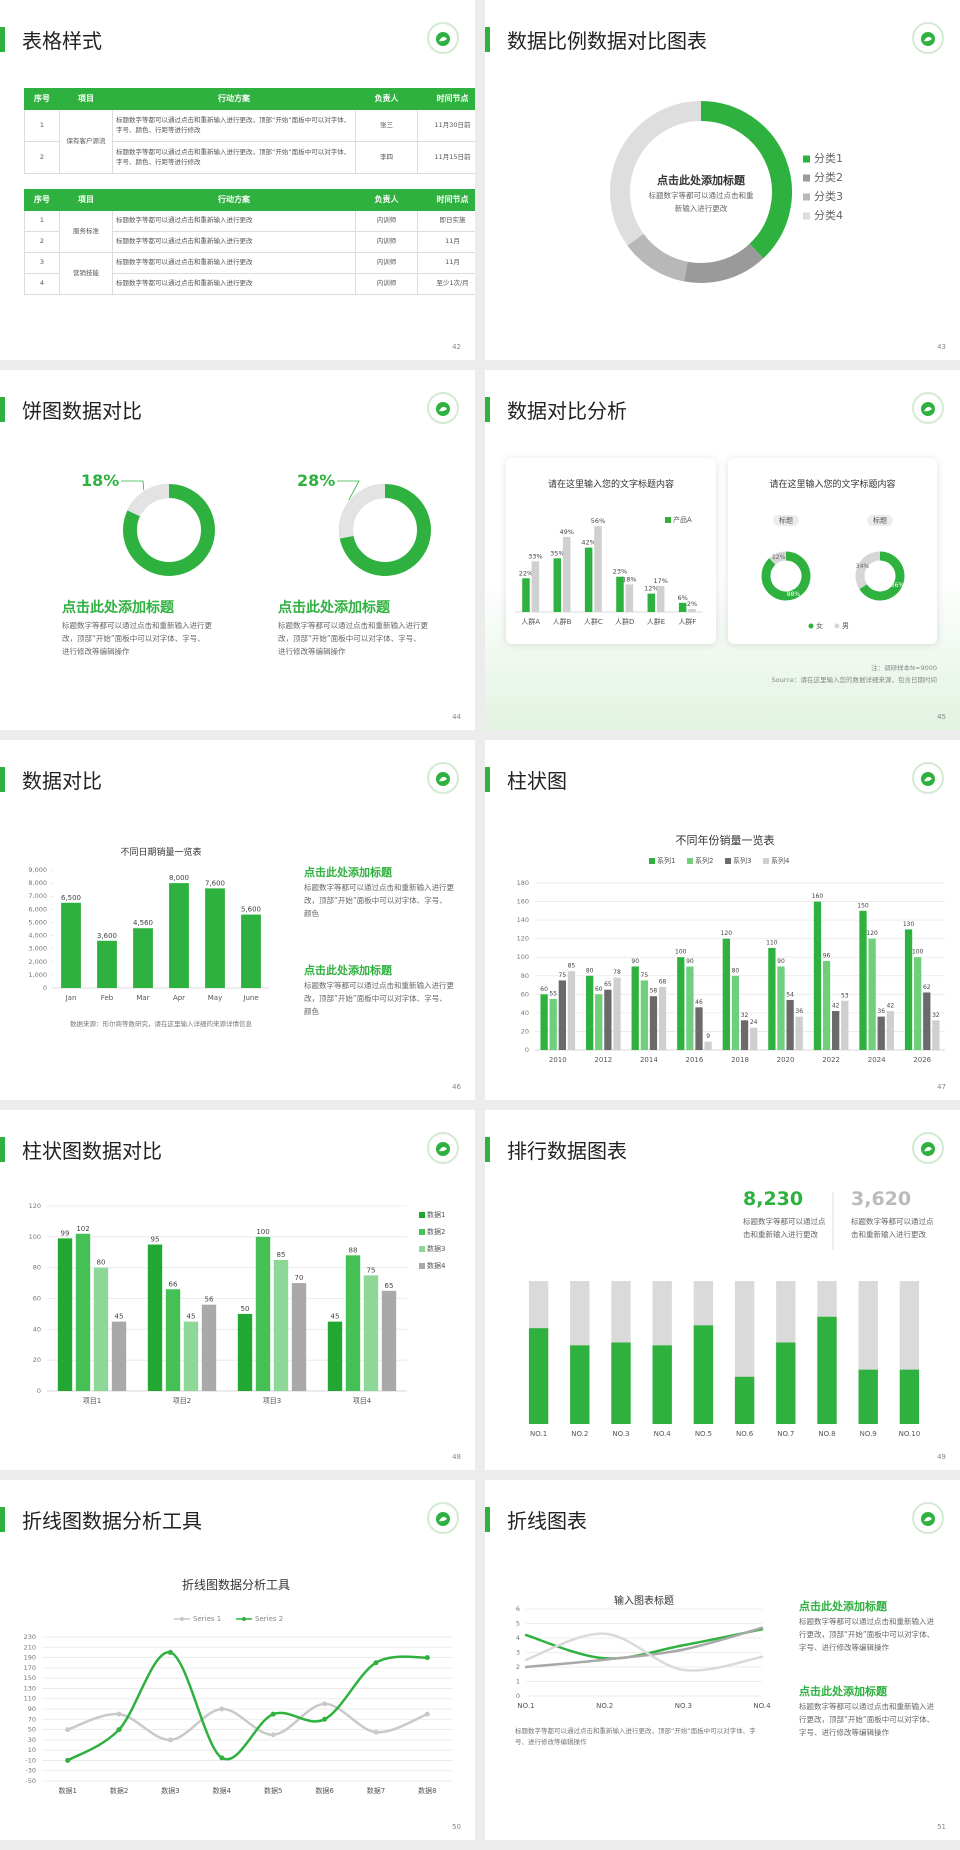 The image size is (960, 1850). What do you see at coordinates (71, 898) in the screenshot?
I see `data-label: 6,500` at bounding box center [71, 898].